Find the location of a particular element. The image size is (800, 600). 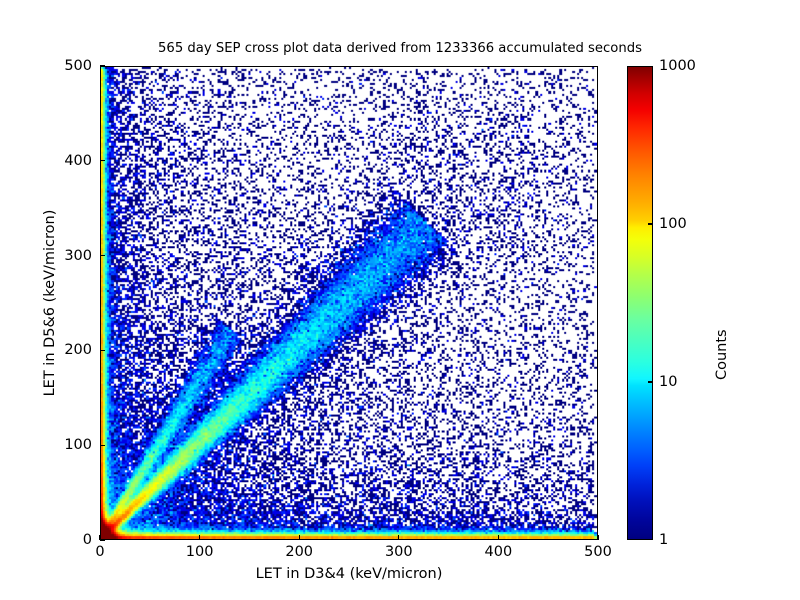

colorbar-label: Counts is located at coordinates (722, 354).